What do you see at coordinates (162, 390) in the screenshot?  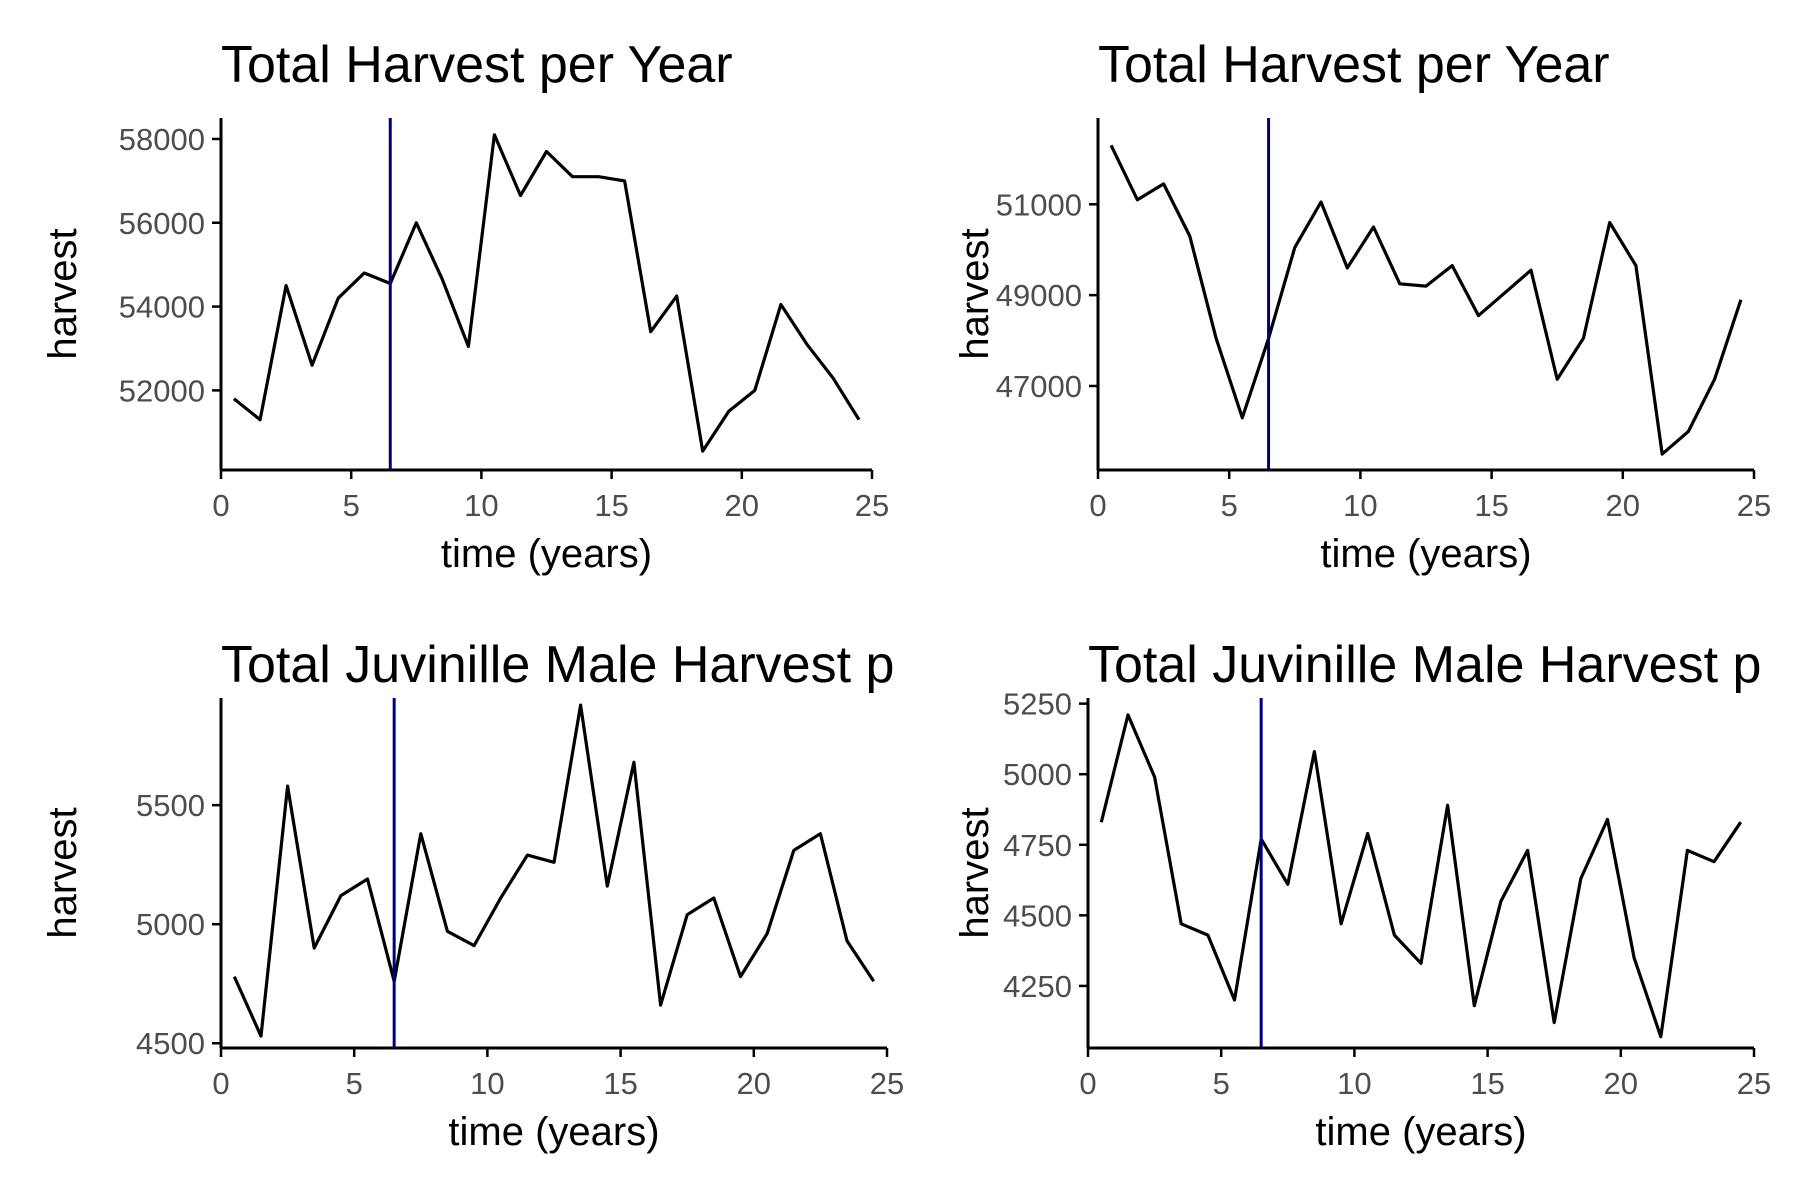 I see `y-tick-label: 52000` at bounding box center [162, 390].